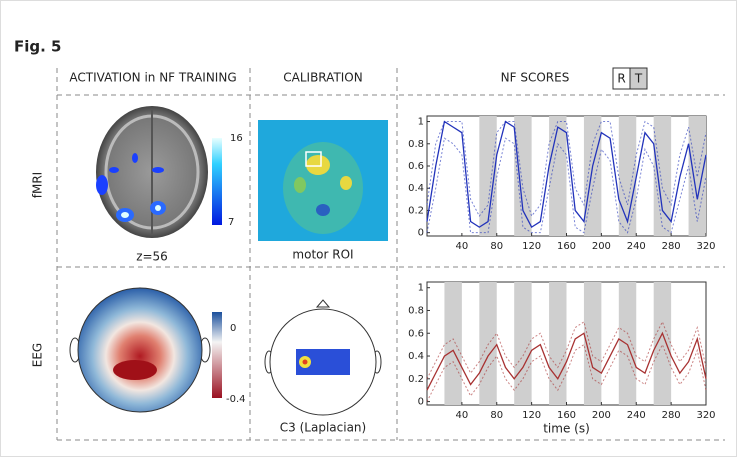 Image resolution: width=737 pixels, height=457 pixels. What do you see at coordinates (231, 222) in the screenshot?
I see `colorbar-label: 7` at bounding box center [231, 222].